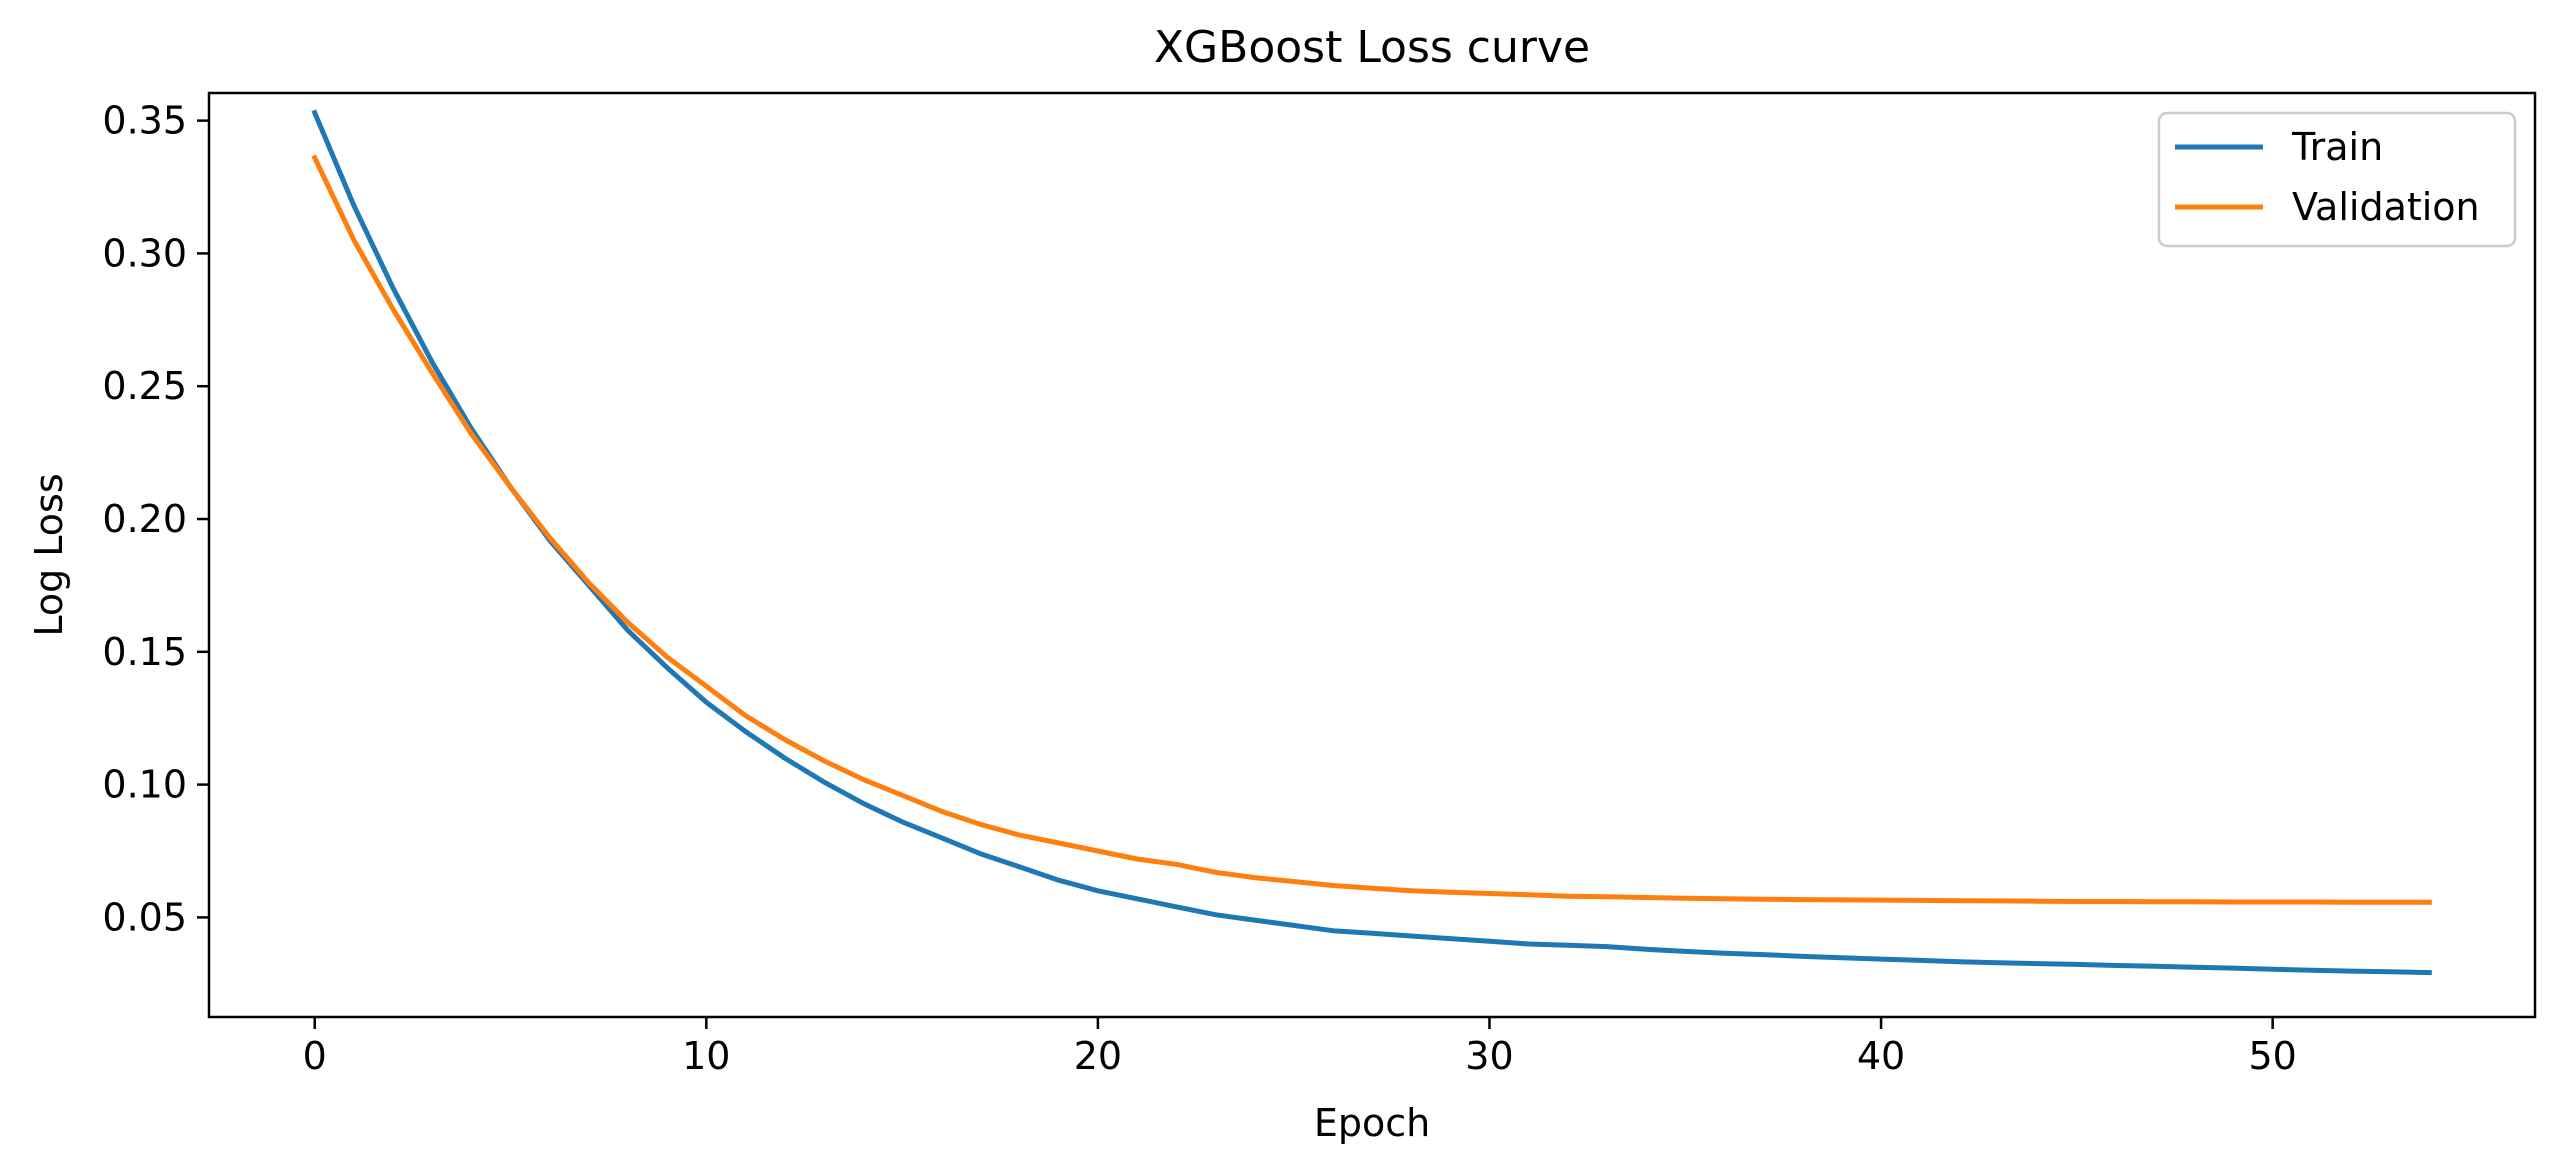  What do you see at coordinates (1489, 1056) in the screenshot?
I see `x-tick-label: 30` at bounding box center [1489, 1056].